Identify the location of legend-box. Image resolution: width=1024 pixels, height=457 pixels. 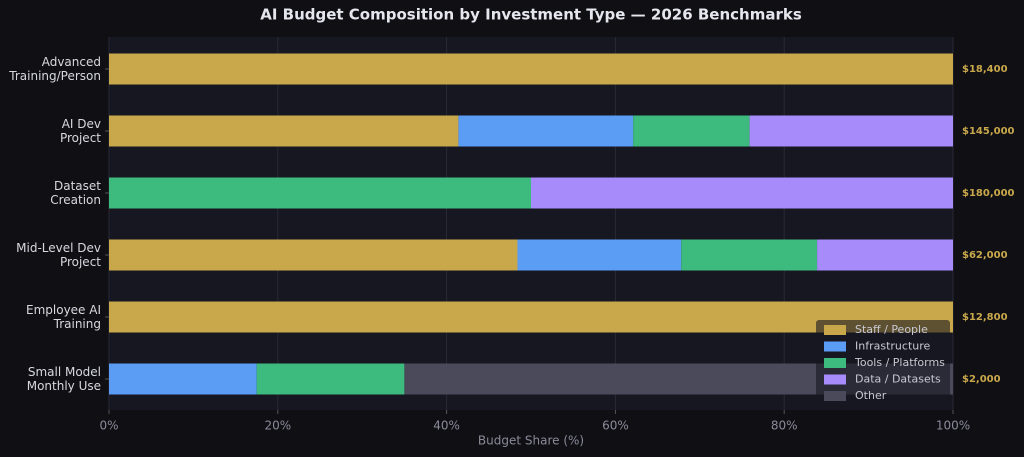
(883, 363).